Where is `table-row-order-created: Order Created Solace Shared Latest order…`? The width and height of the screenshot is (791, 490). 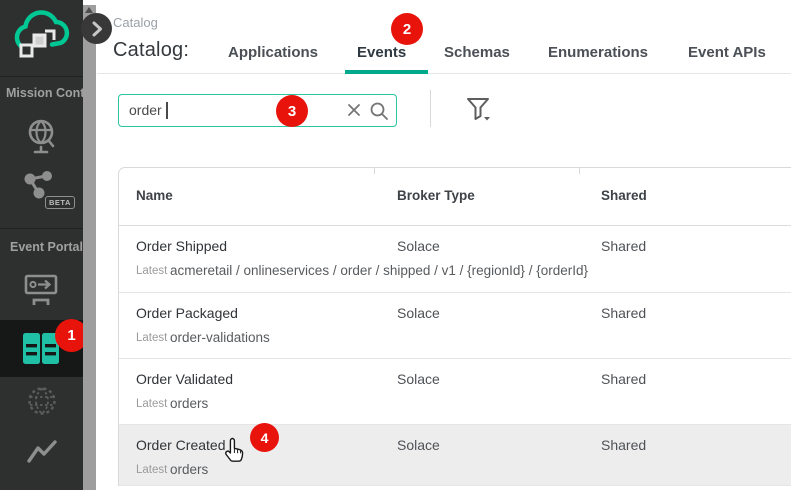 table-row-order-created: Order Created Solace Shared Latest order… is located at coordinates (455, 455).